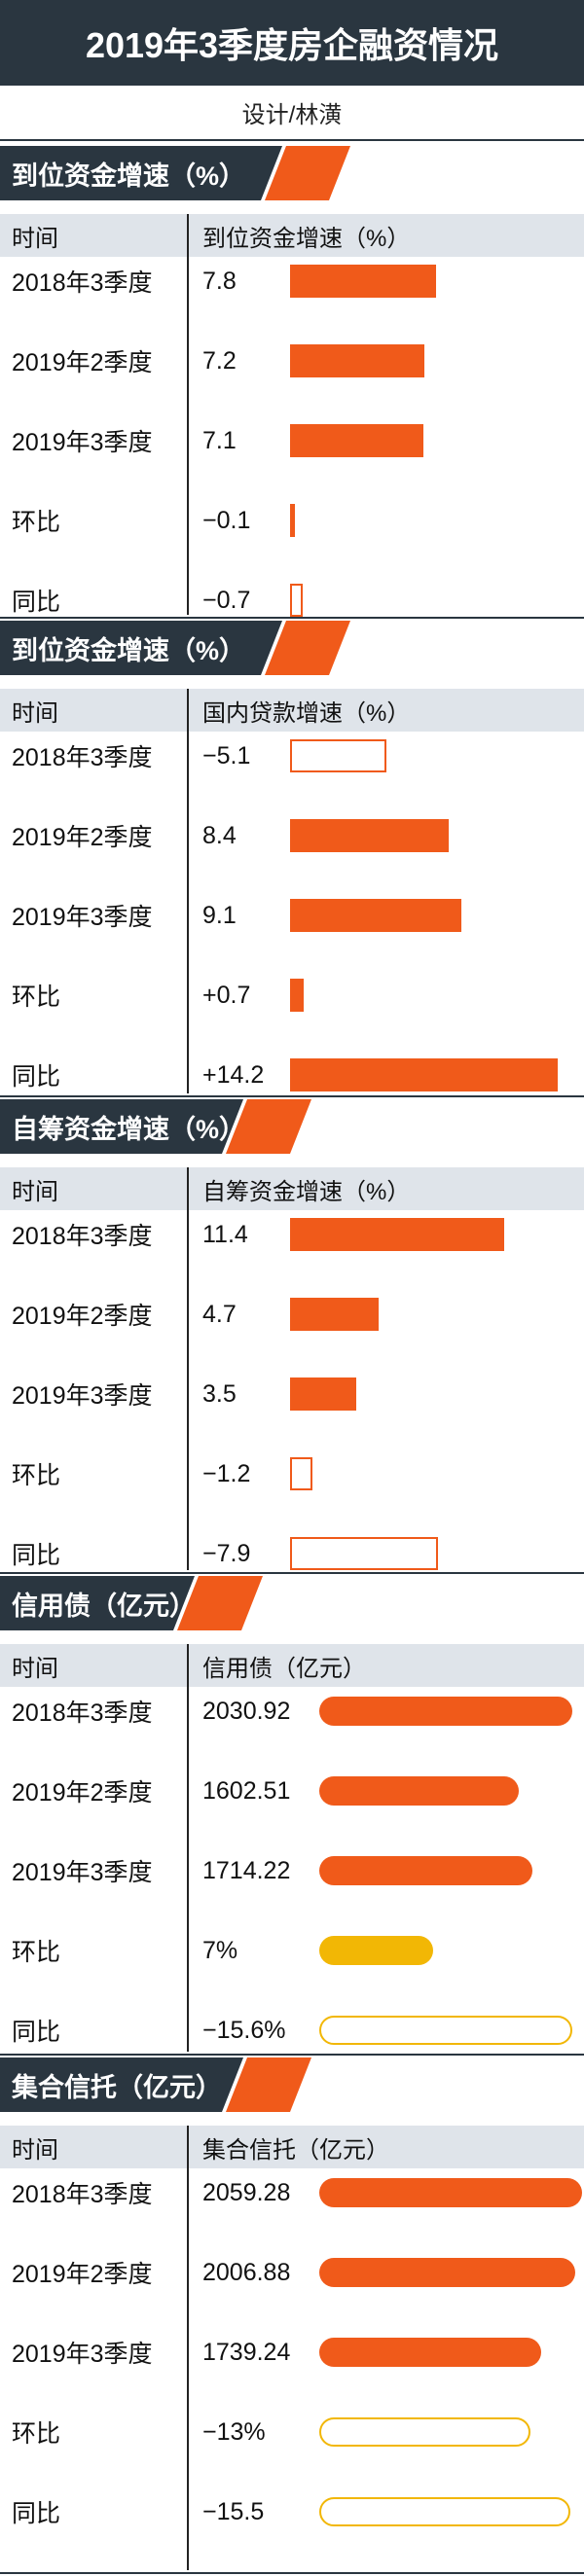 This screenshot has height=2576, width=584. Describe the element at coordinates (234, 2431) in the screenshot. I see `data-label: −13%` at that location.